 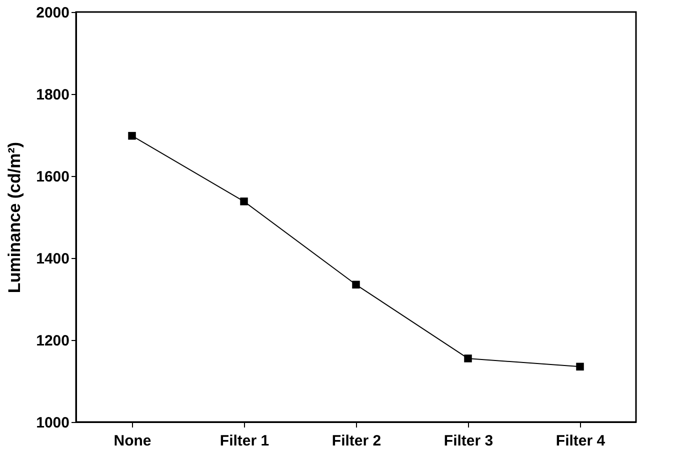 What do you see at coordinates (133, 441) in the screenshot?
I see `x-tick-label: None` at bounding box center [133, 441].